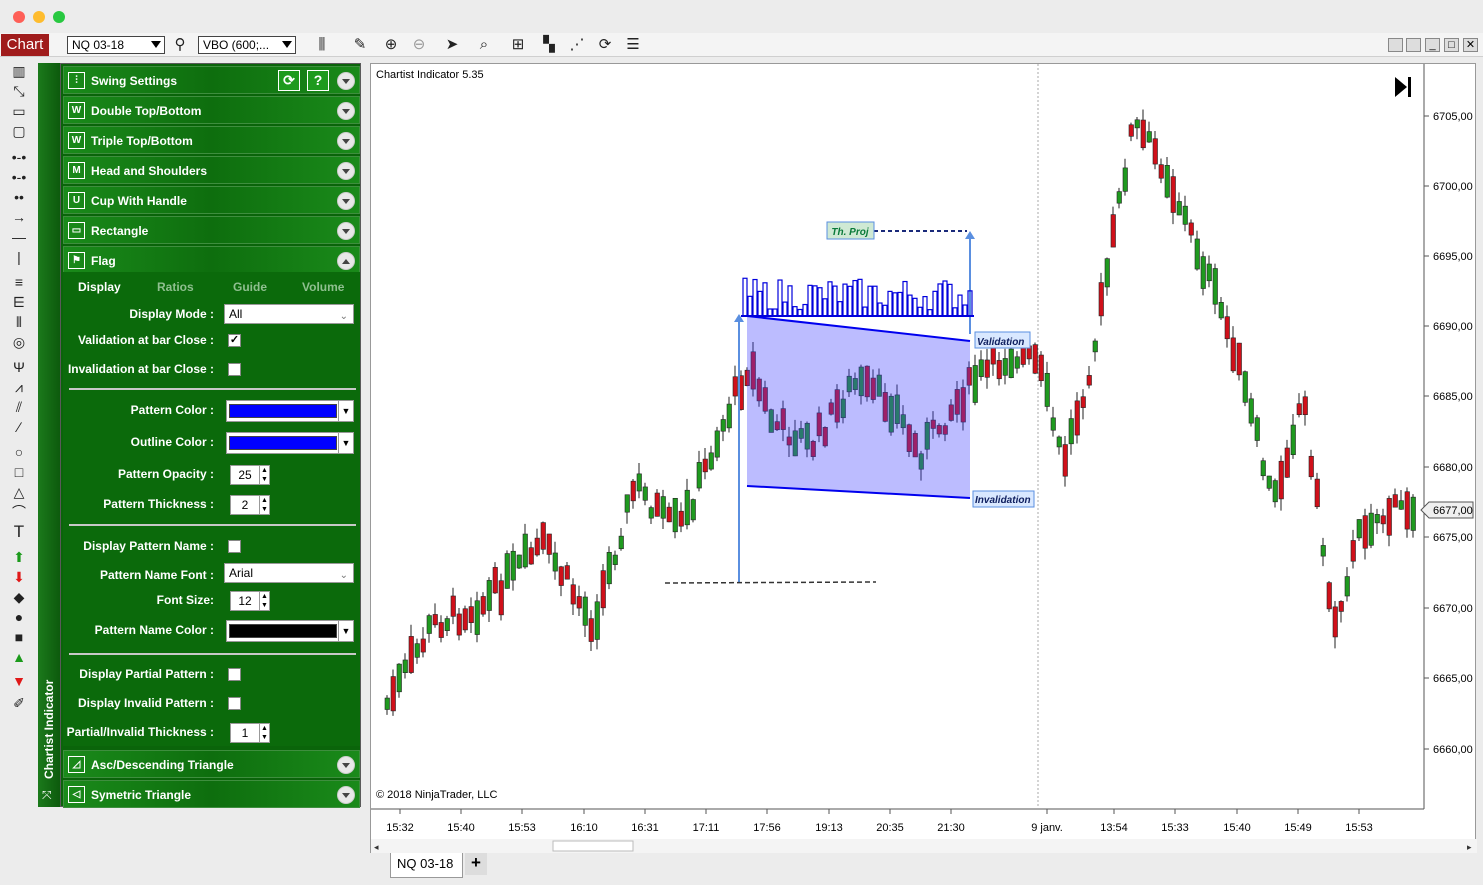 Image resolution: width=1483 pixels, height=885 pixels. Describe the element at coordinates (452, 44) in the screenshot. I see `pointer-icon: ➤` at that location.